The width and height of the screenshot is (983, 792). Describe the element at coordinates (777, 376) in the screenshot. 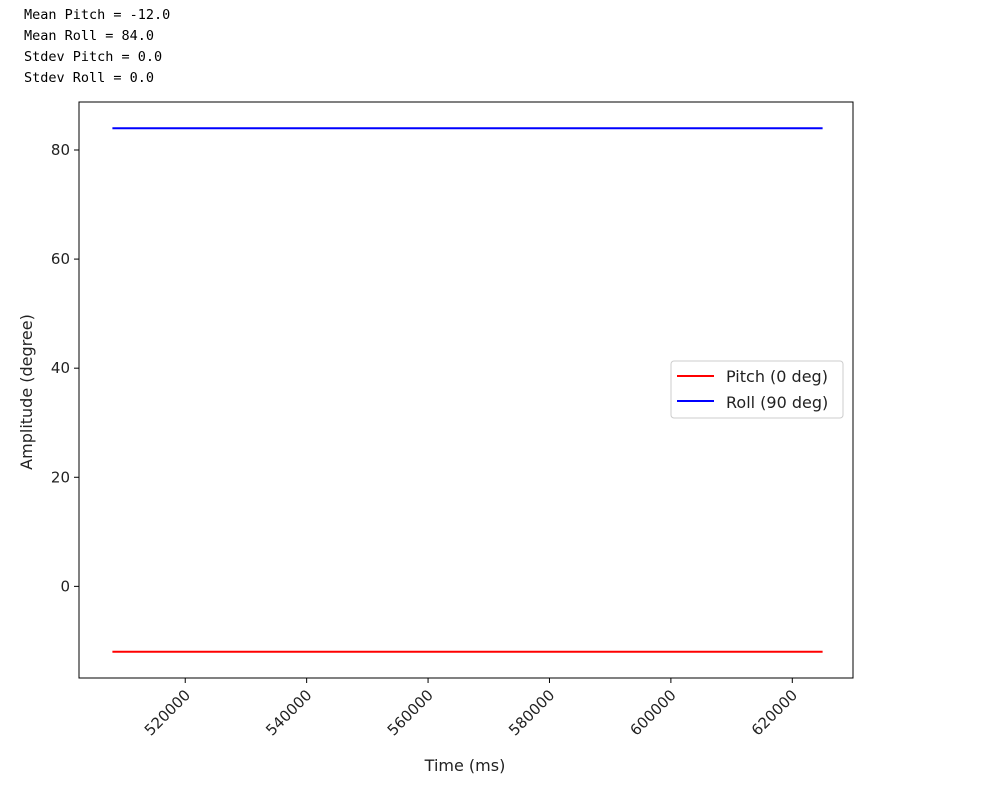

I see `legend-label-pitch: Pitch (0 deg)` at that location.